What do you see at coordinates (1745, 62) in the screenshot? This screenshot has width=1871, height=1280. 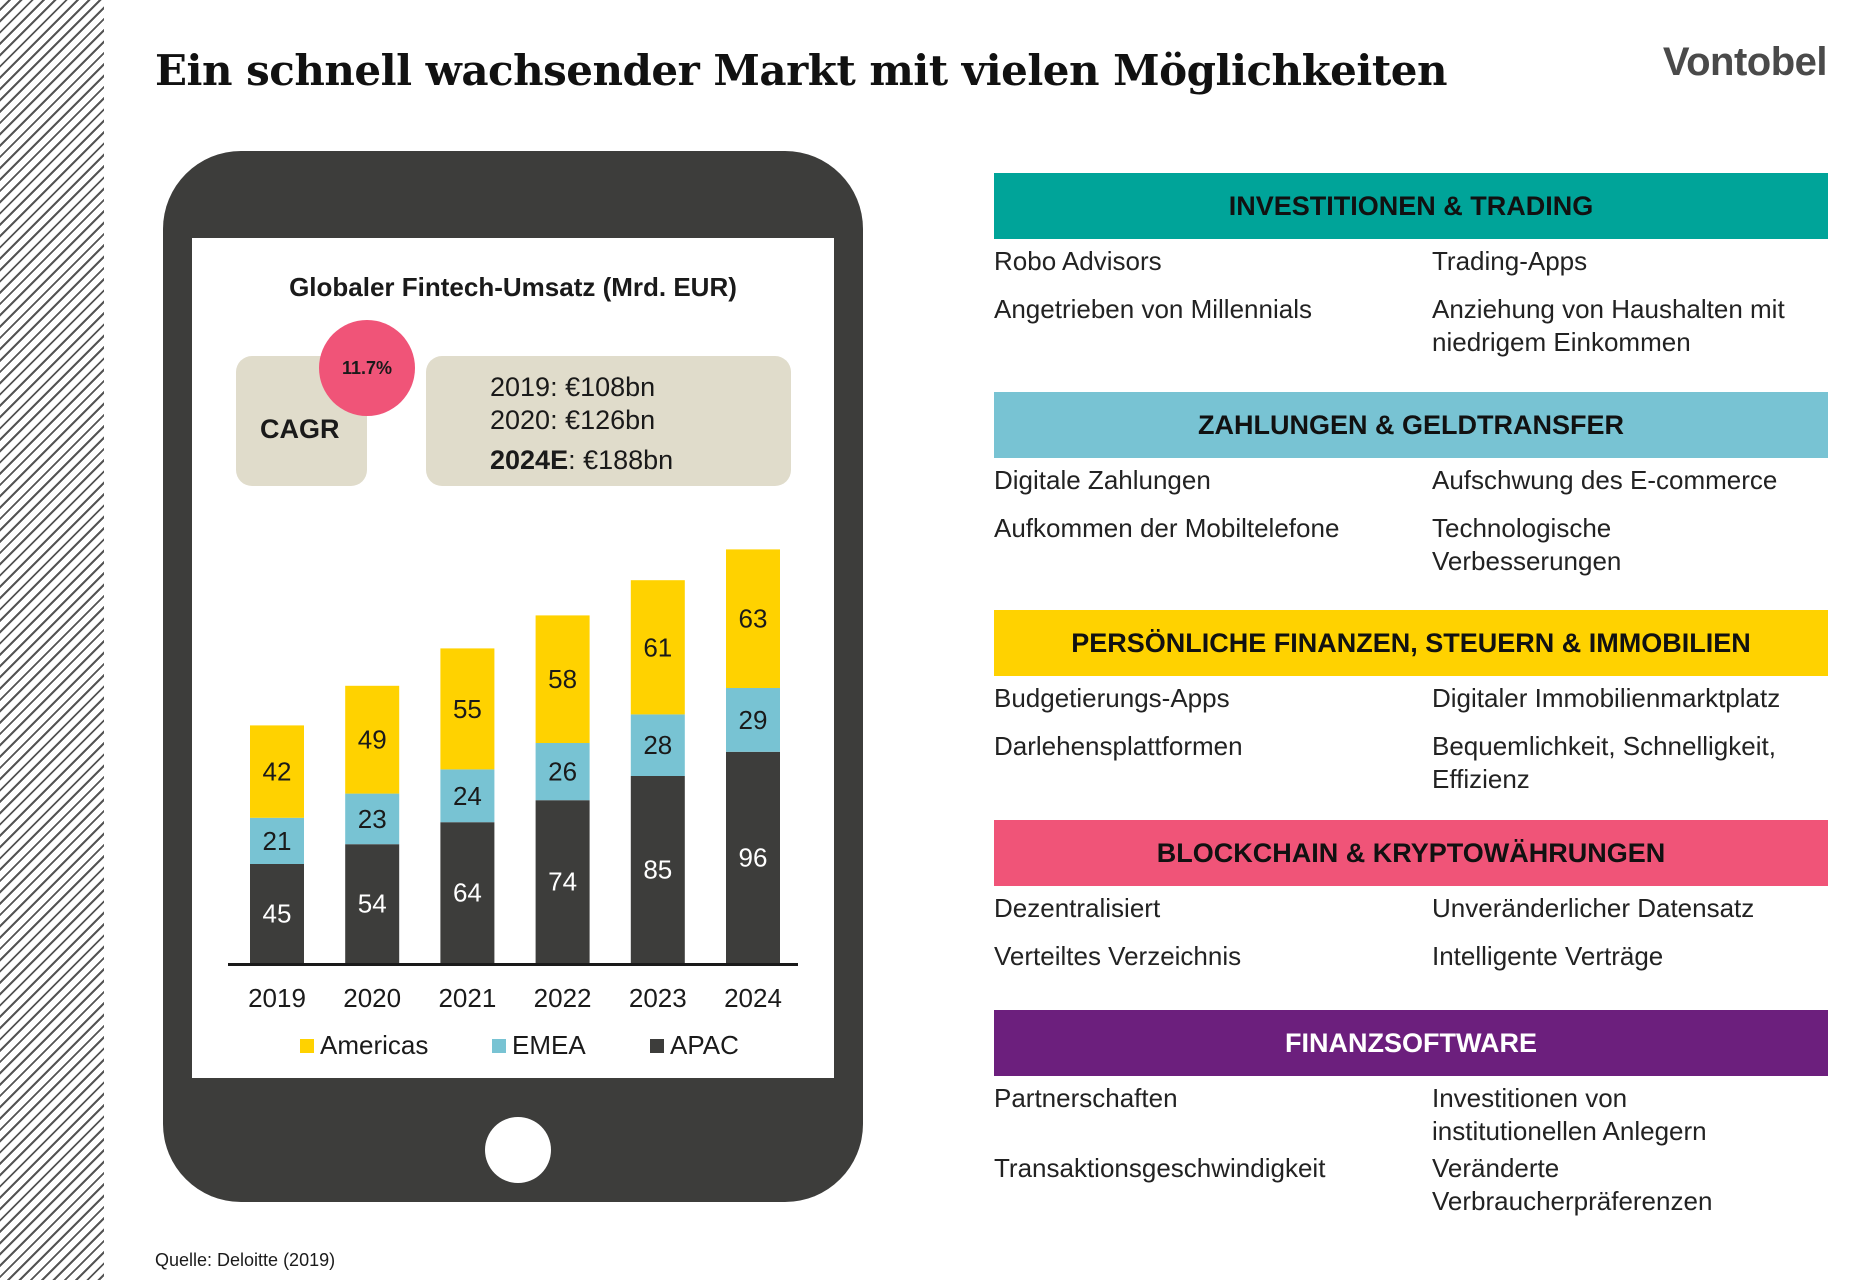 I see `vontobel-logo: Vontobel` at bounding box center [1745, 62].